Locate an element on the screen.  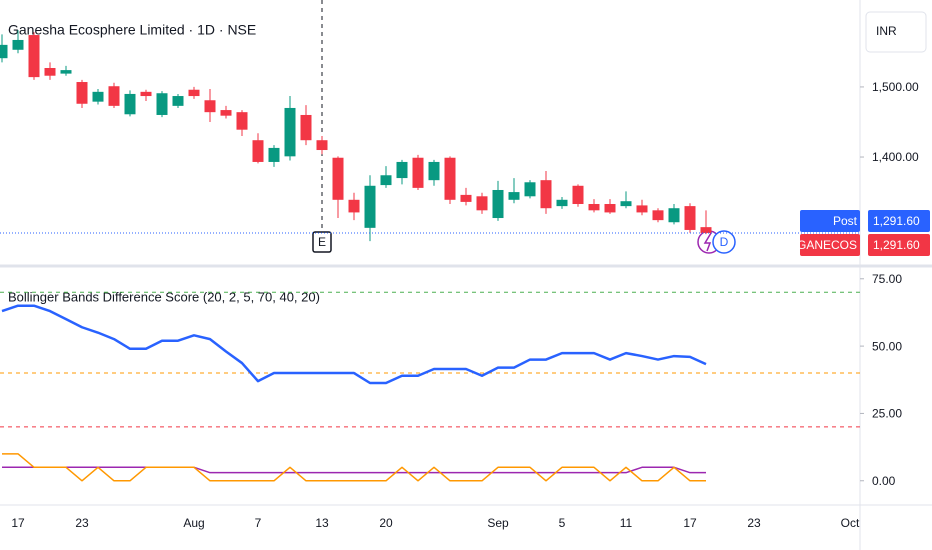
event-box is located at coordinates (322, 242).